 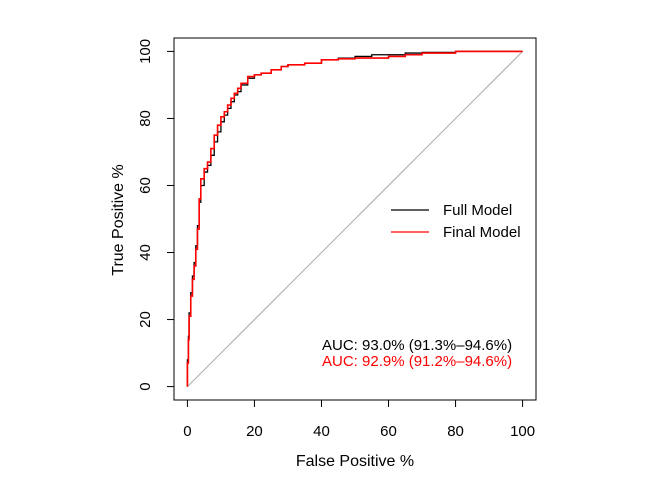 I want to click on x-tick-label: 20, so click(x=254, y=431).